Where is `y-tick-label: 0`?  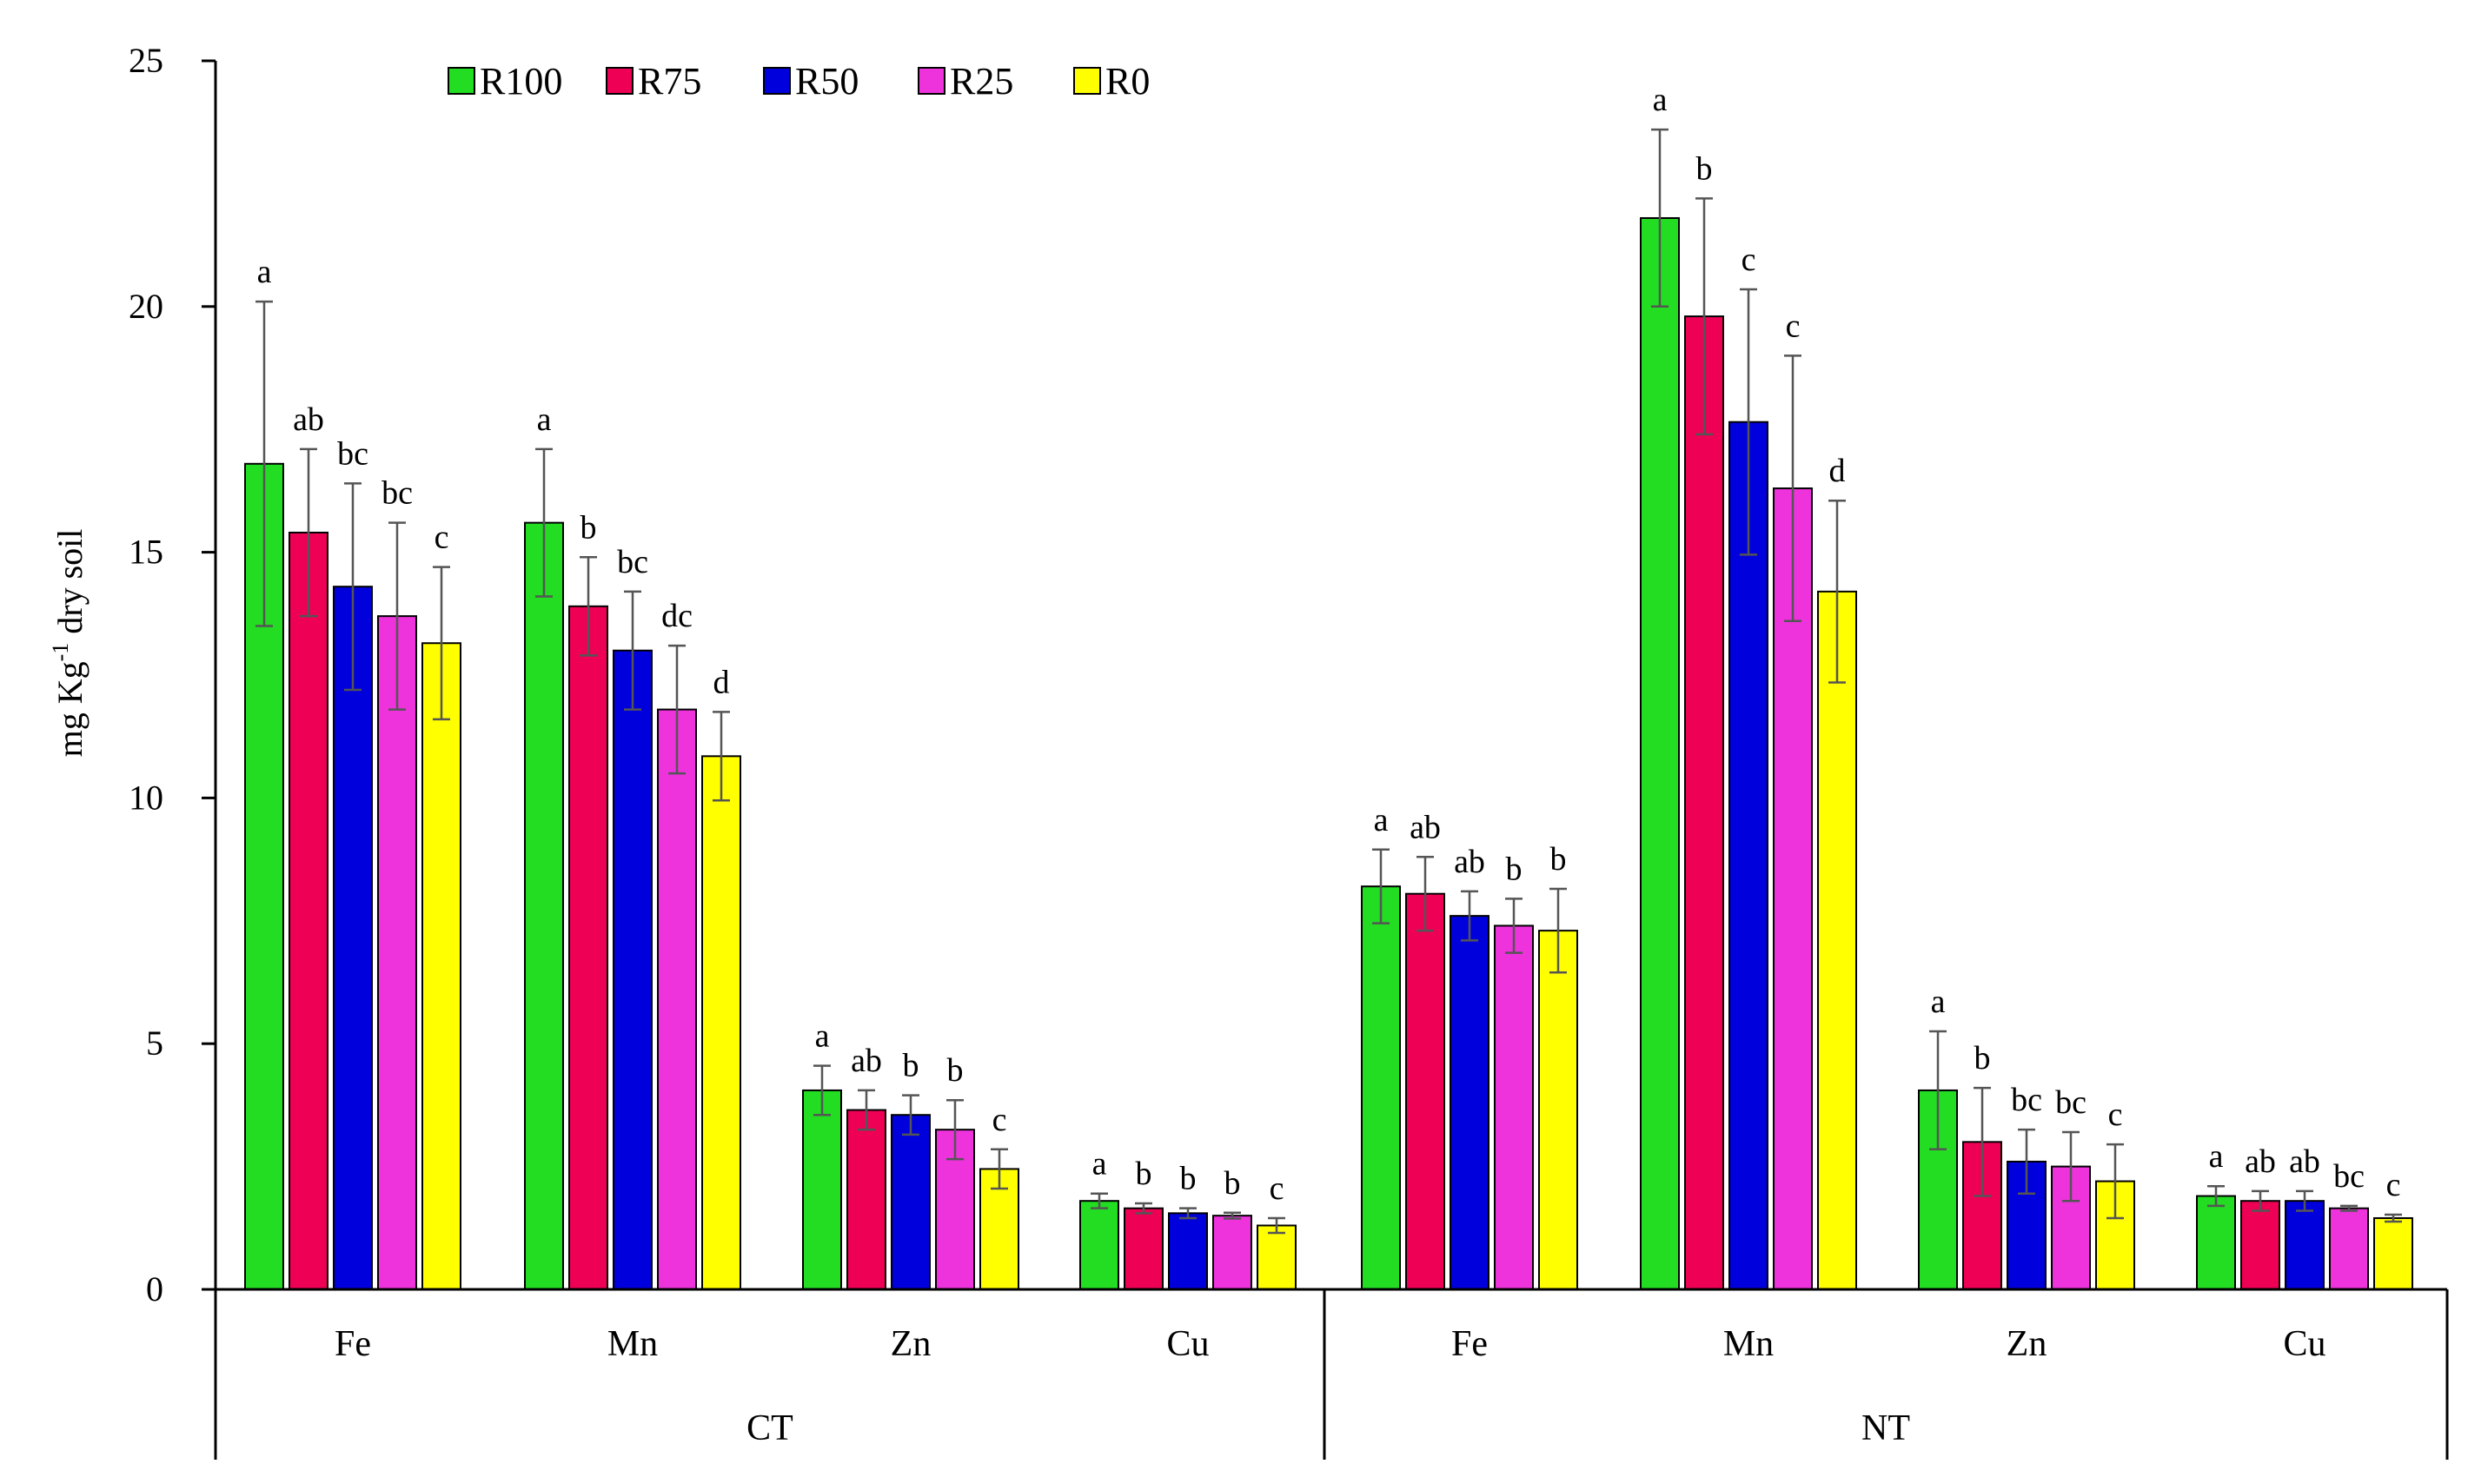 y-tick-label: 0 is located at coordinates (154, 1288).